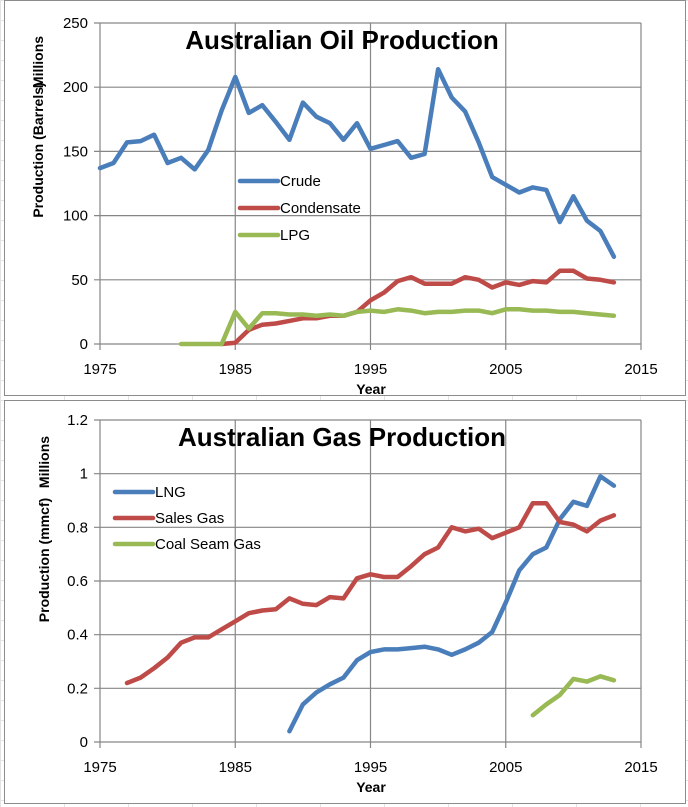 This screenshot has width=688, height=807. Describe the element at coordinates (38, 149) in the screenshot. I see `y-axis-title: Production (Barrels)` at that location.